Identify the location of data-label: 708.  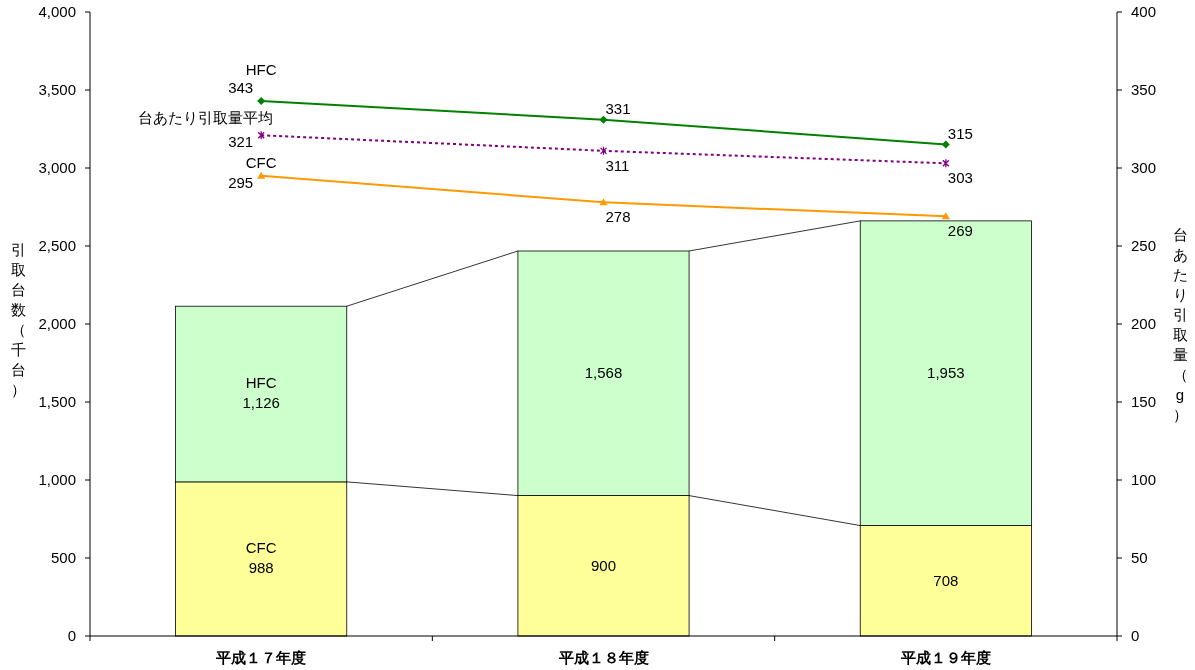
(946, 580).